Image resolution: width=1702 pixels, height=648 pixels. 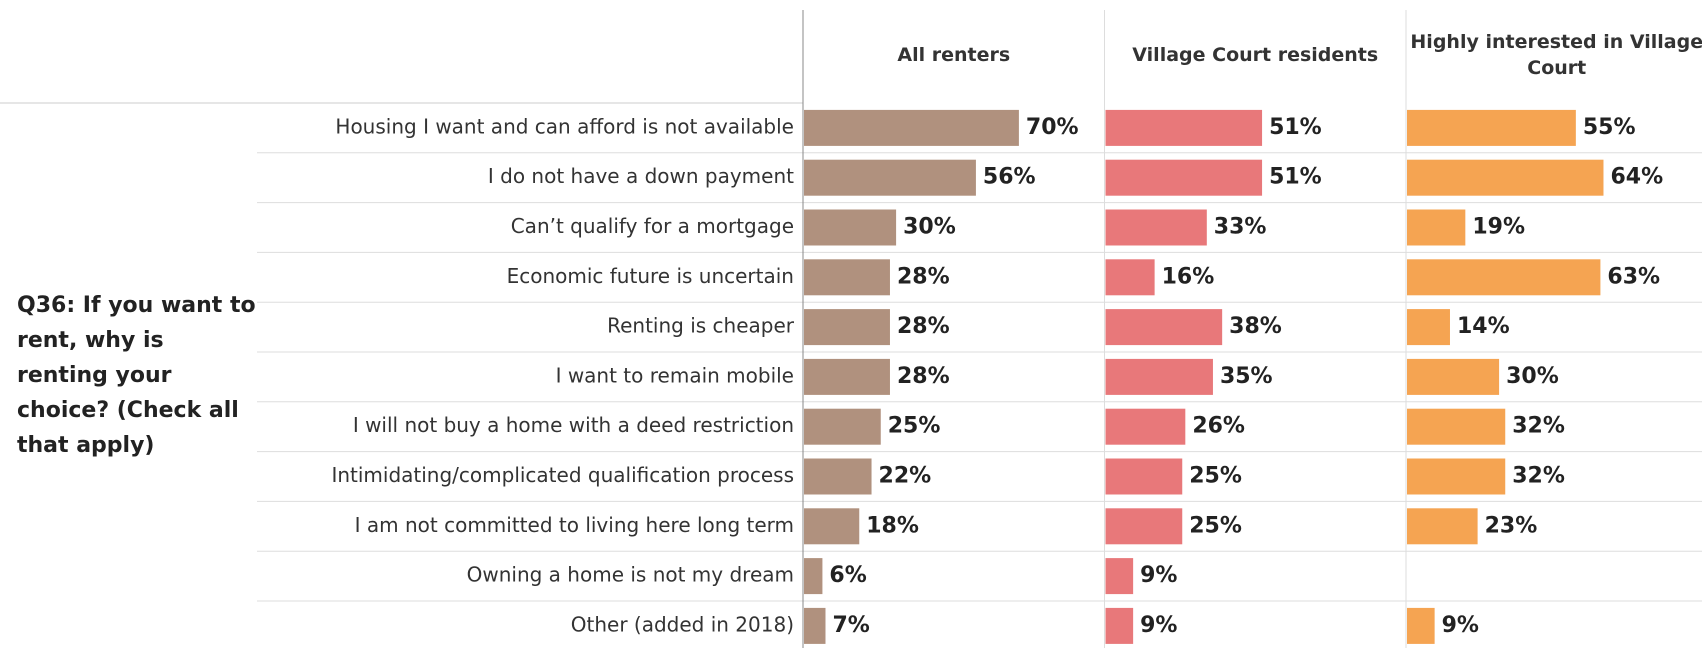 I want to click on value-label: 16%, so click(x=1188, y=276).